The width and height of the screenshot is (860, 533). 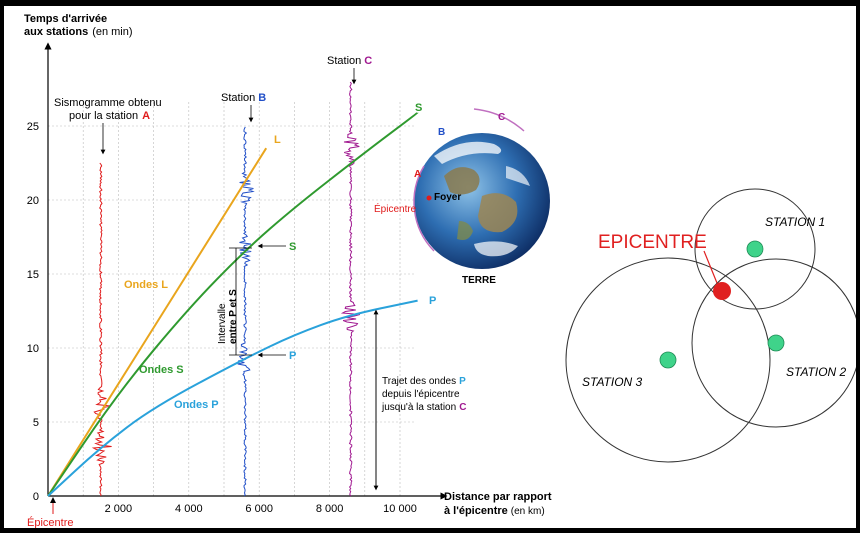 What do you see at coordinates (146, 285) in the screenshot?
I see `label-ondes-l: Ondes L` at bounding box center [146, 285].